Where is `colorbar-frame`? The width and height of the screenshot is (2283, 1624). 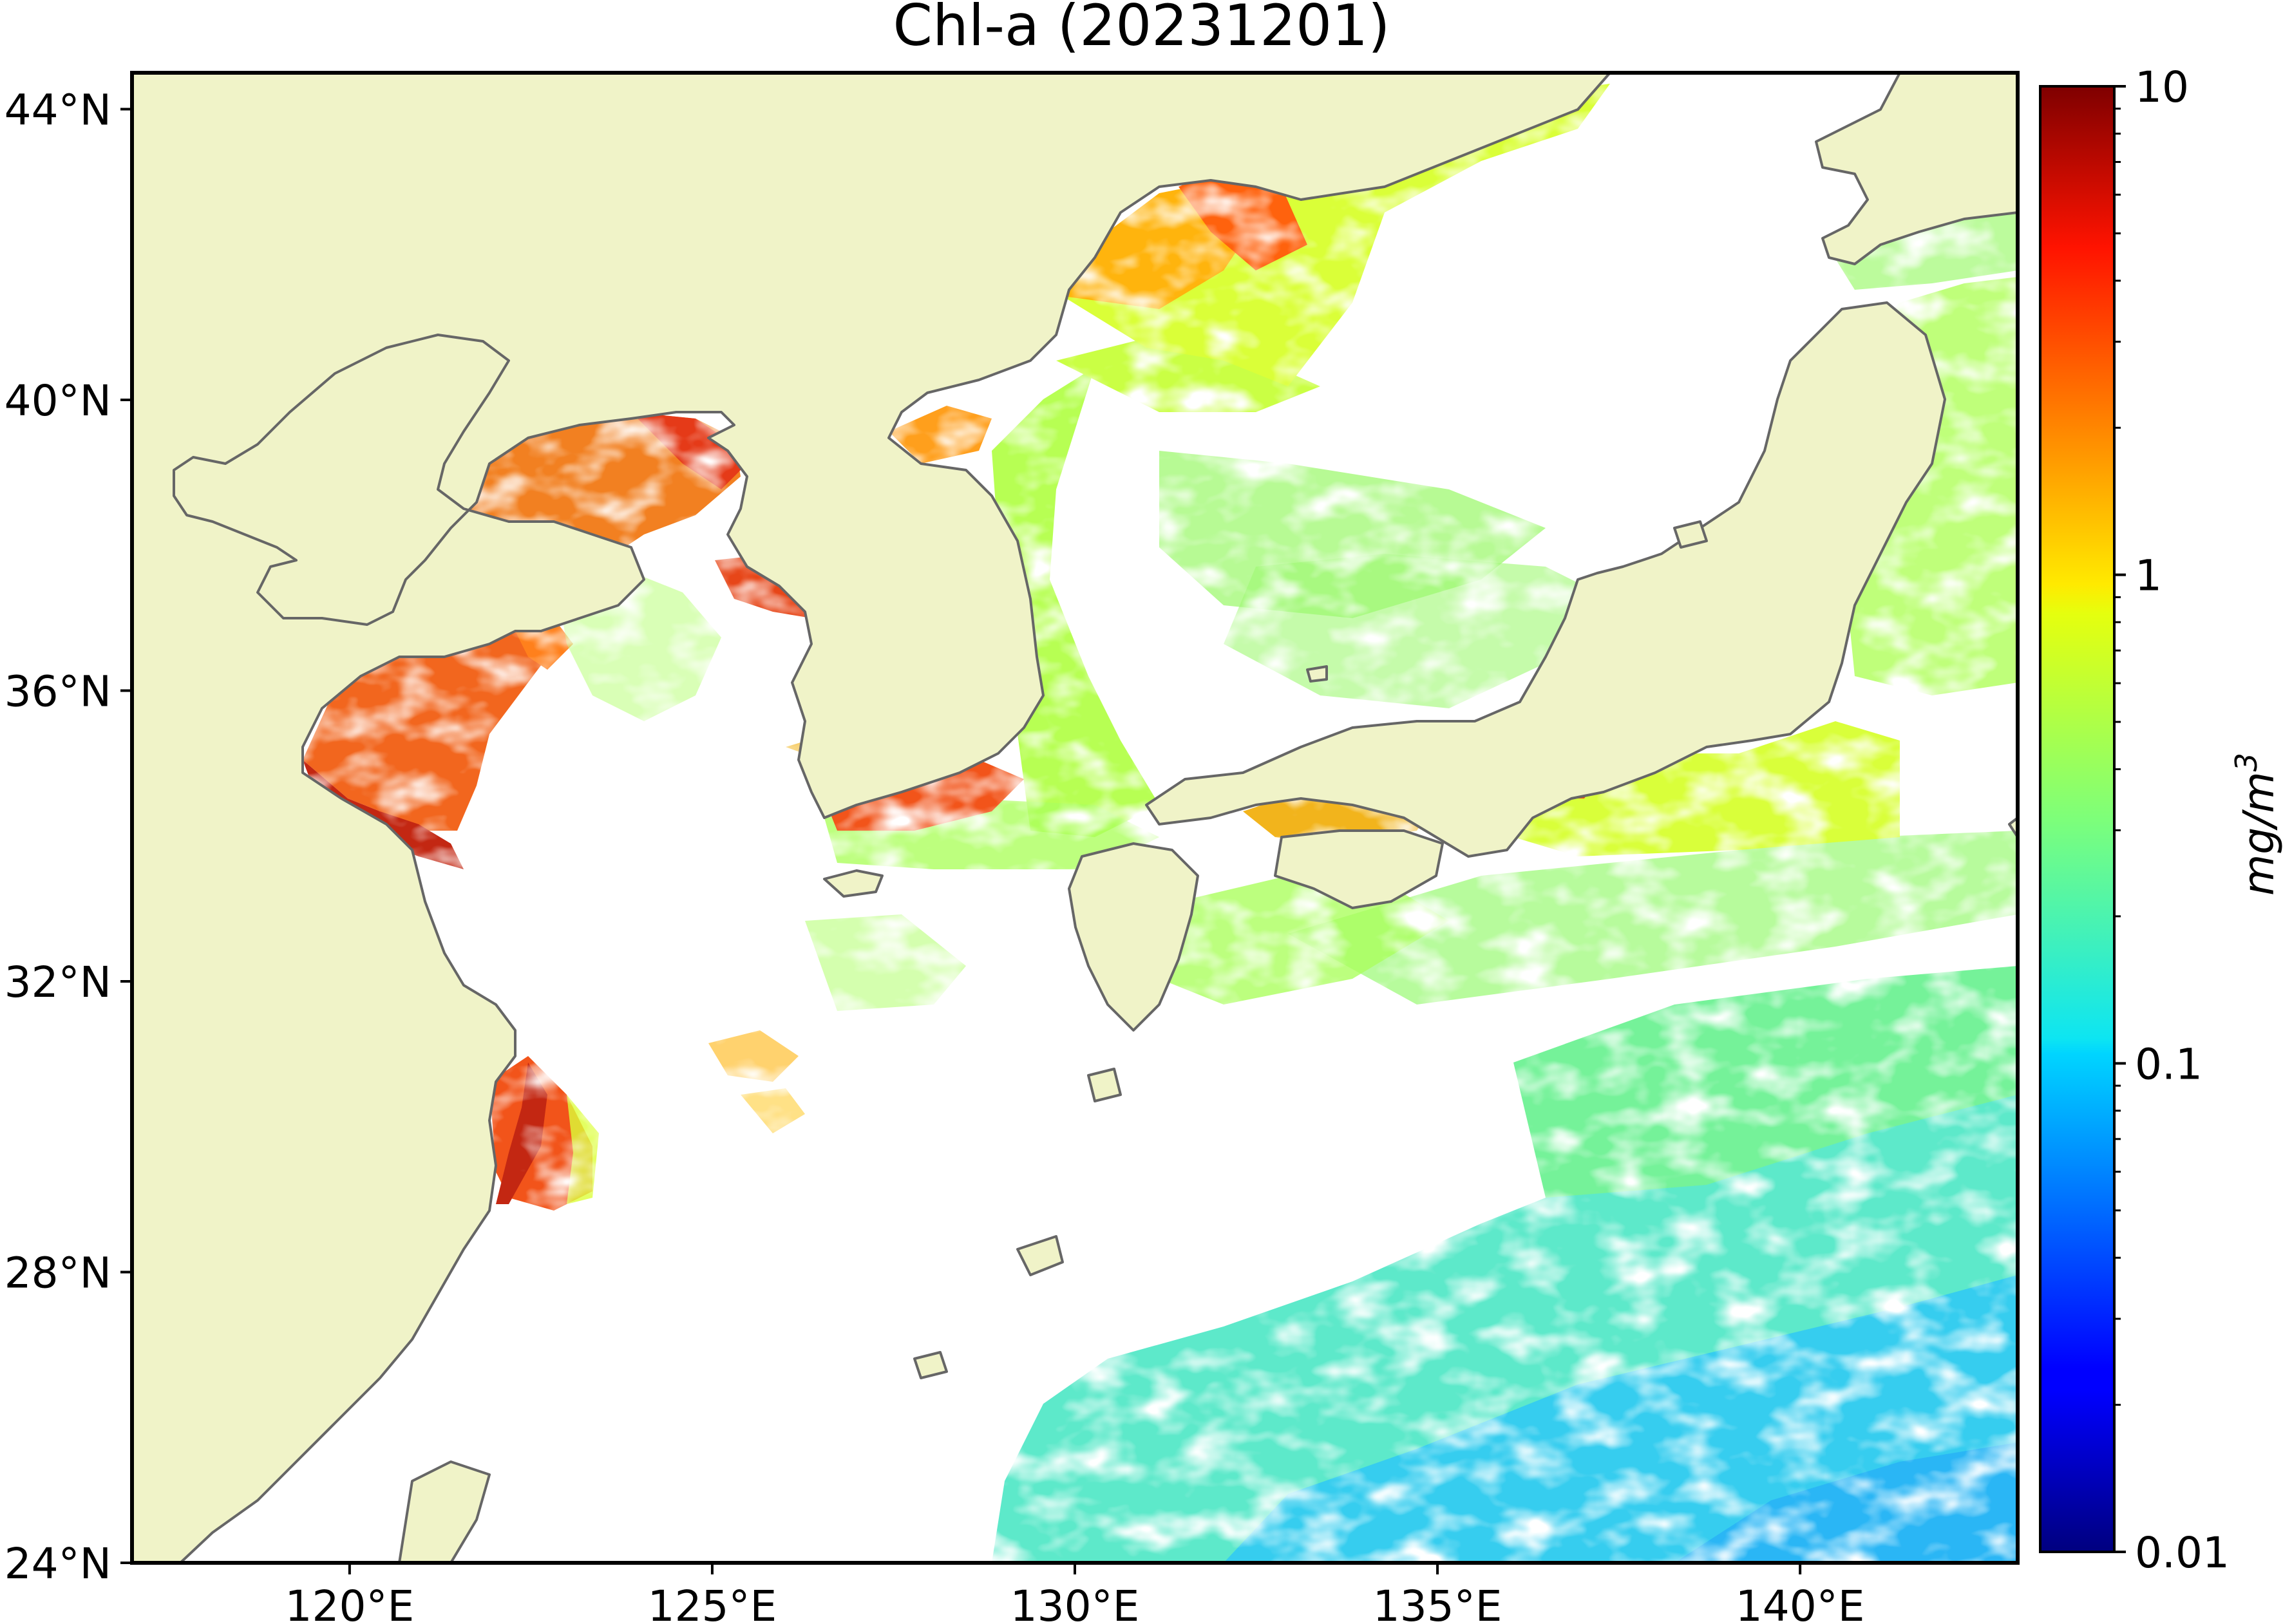
colorbar-frame is located at coordinates (2077, 819).